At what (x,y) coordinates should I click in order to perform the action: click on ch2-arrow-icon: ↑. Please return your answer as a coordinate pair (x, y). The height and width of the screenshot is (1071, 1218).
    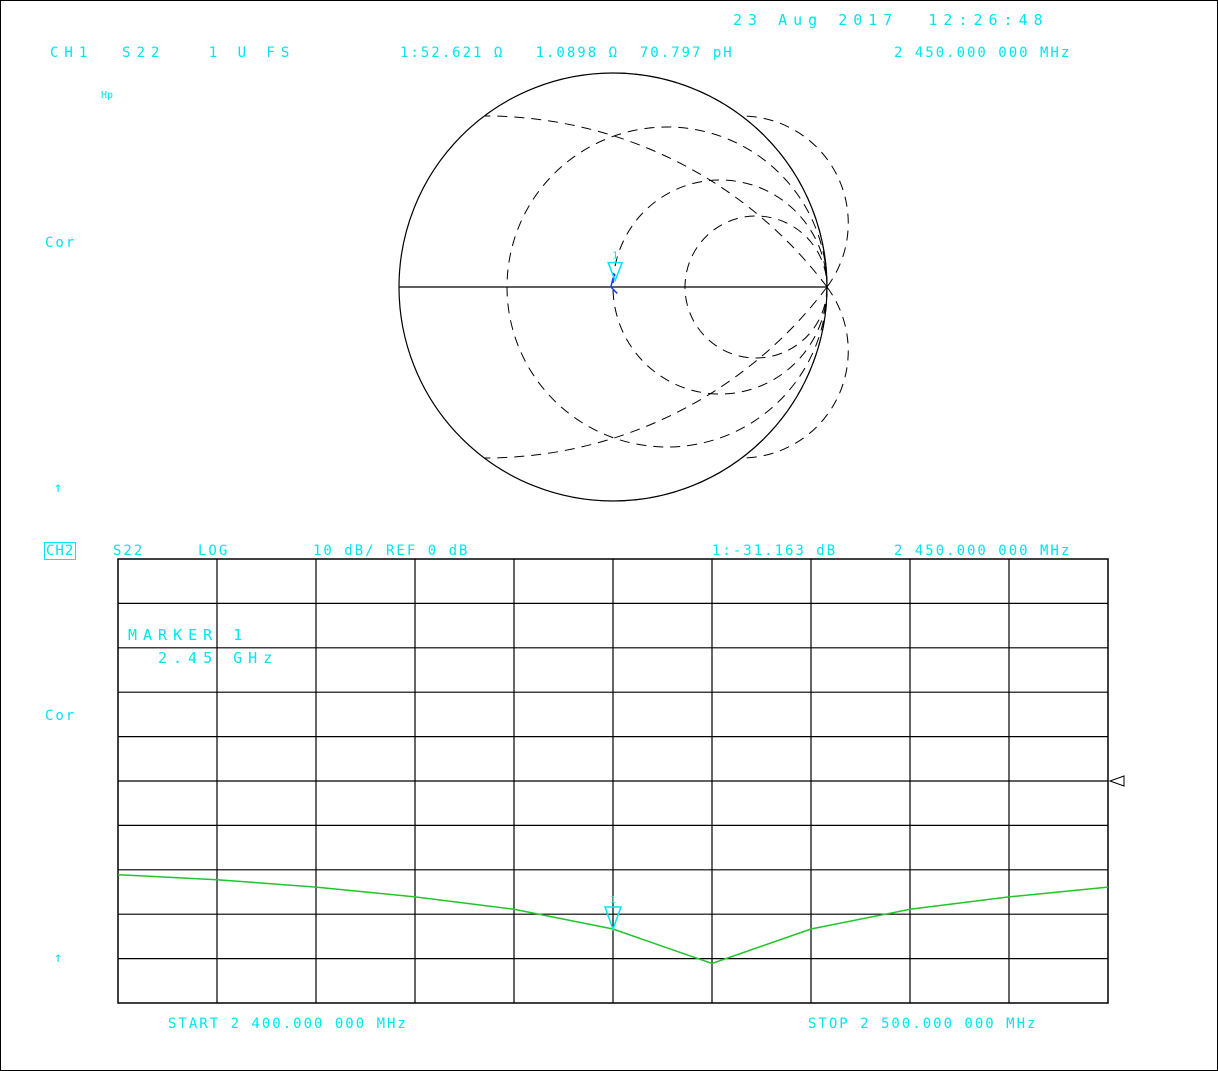
    Looking at the image, I should click on (59, 958).